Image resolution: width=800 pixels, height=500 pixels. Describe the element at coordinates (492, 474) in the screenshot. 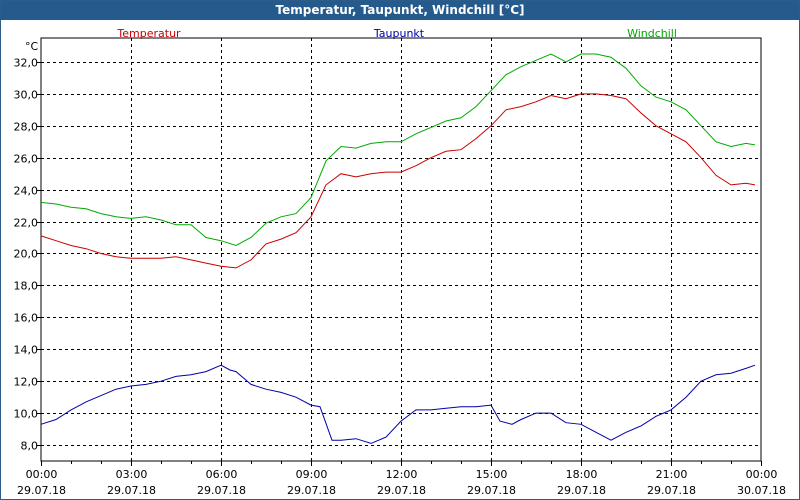

I see `x-tick-label-time: 15:00` at that location.